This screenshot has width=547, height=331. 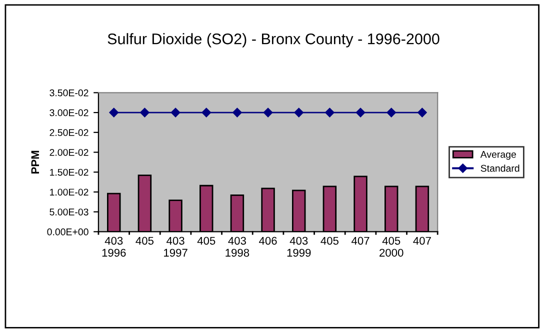 What do you see at coordinates (274, 40) in the screenshot?
I see `chart-title: Sulfur Dioxide (SO2) - Bronx County - 1996-2000` at bounding box center [274, 40].